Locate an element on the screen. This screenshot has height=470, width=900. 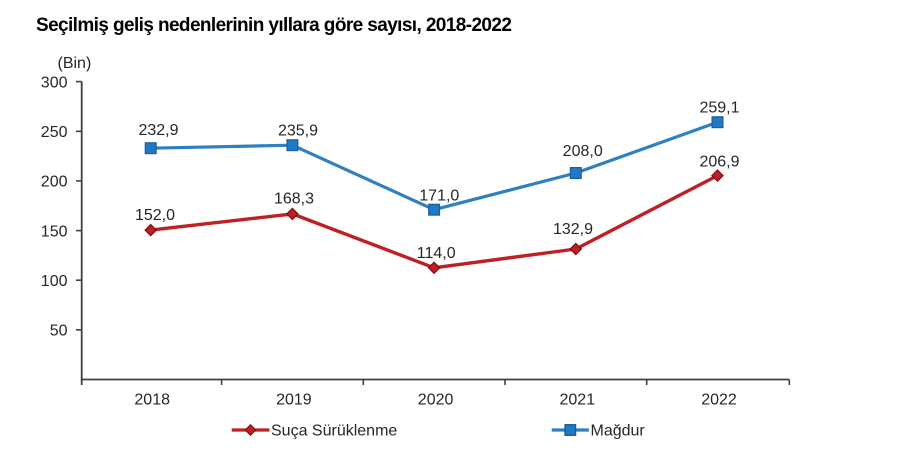
svg-text: 168,3 is located at coordinates (294, 199).